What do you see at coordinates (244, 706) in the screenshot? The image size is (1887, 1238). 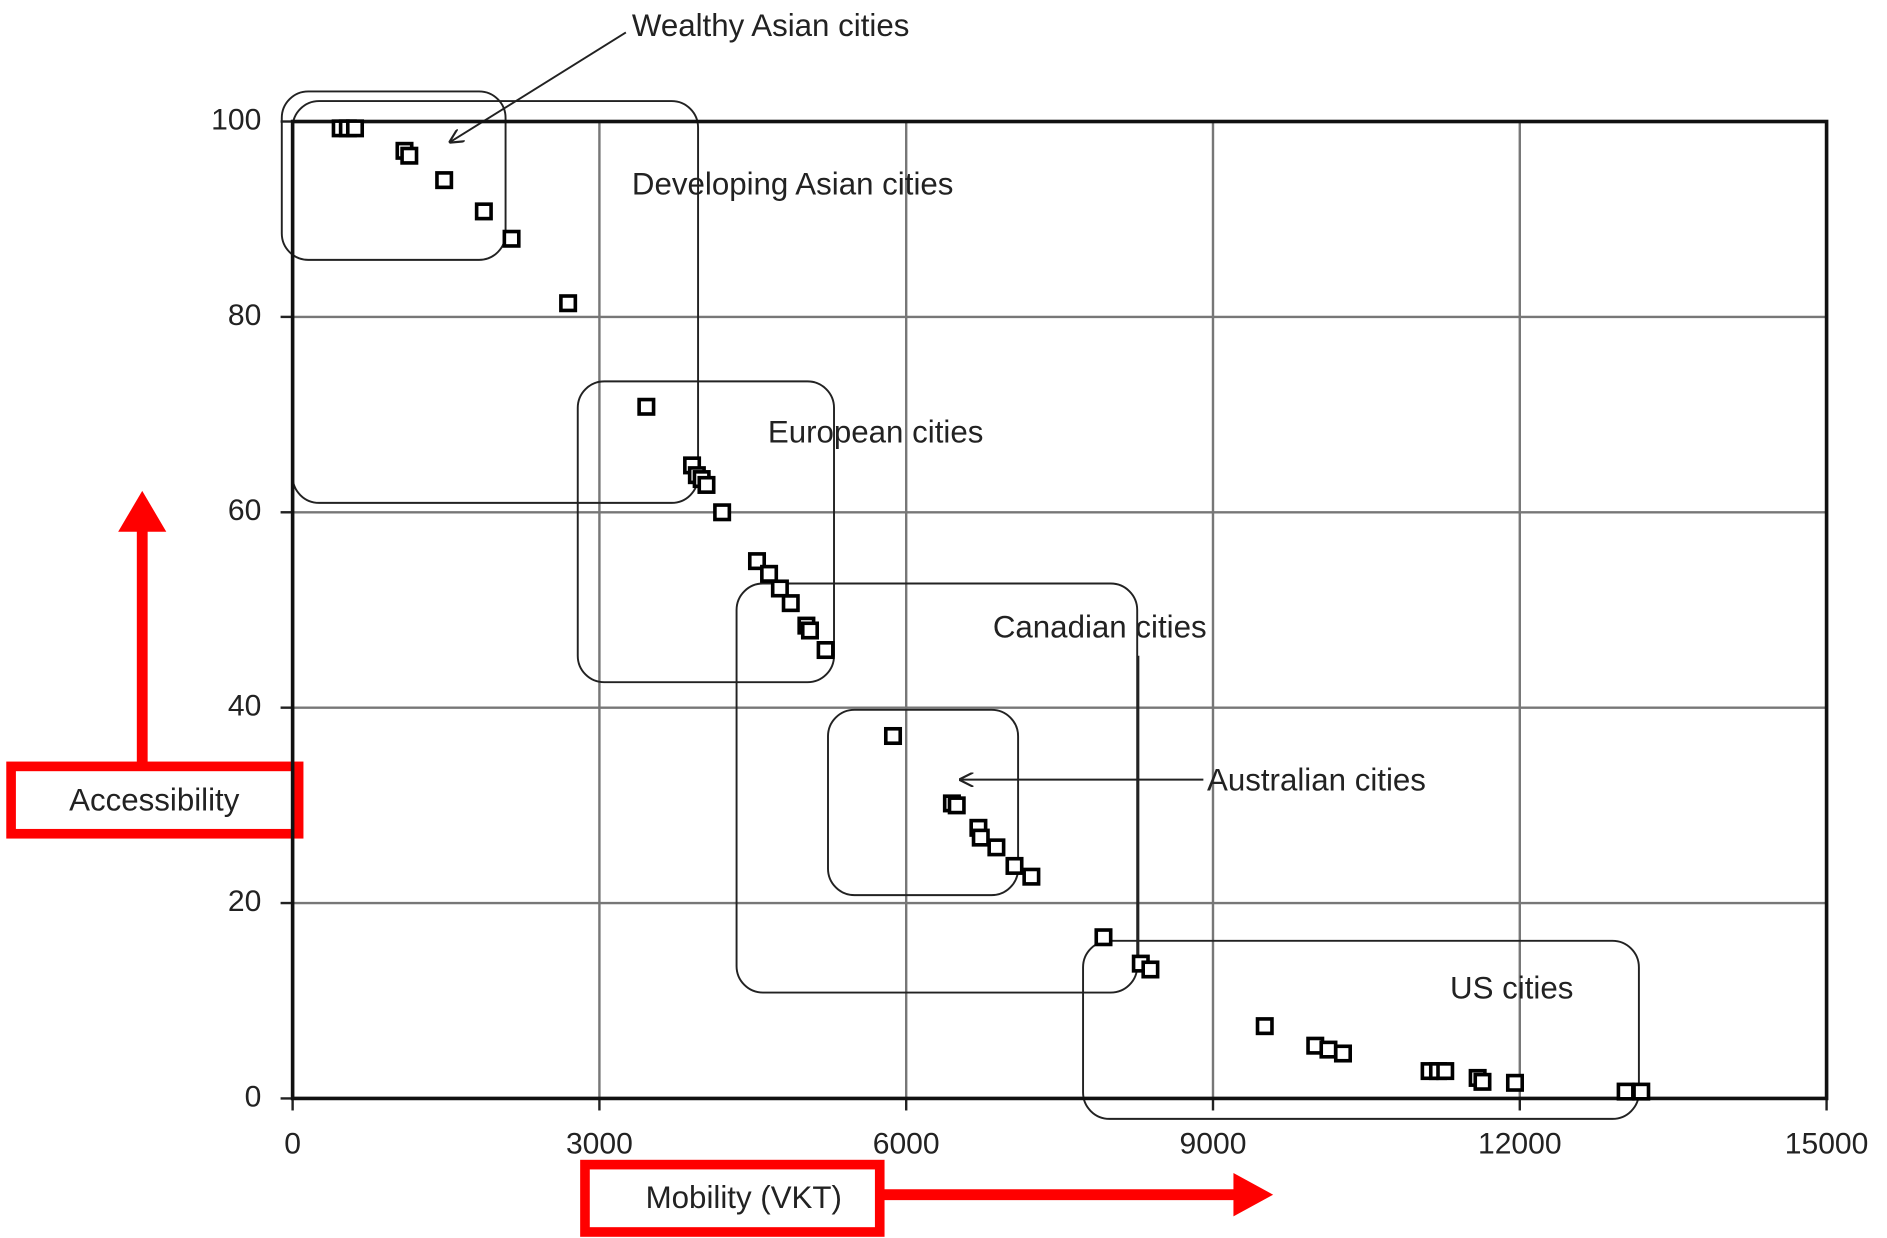 I see `y-tick-label: 40` at bounding box center [244, 706].